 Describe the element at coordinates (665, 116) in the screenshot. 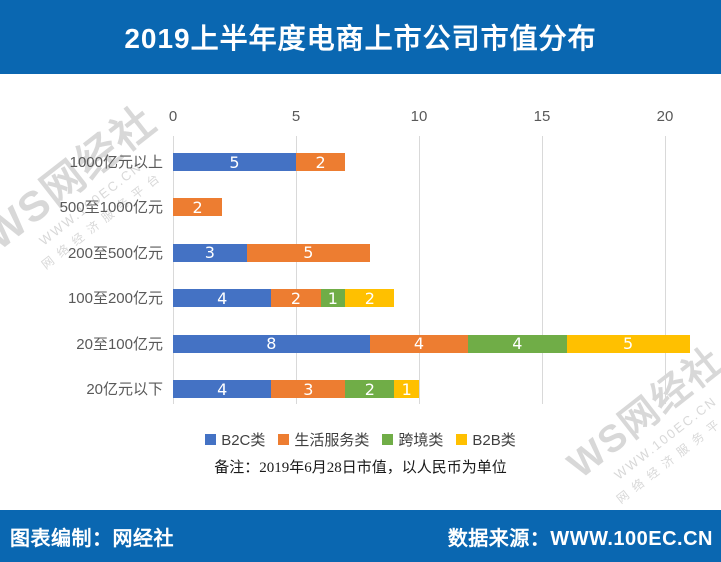

I see `x-axis-tick-label: 20` at that location.